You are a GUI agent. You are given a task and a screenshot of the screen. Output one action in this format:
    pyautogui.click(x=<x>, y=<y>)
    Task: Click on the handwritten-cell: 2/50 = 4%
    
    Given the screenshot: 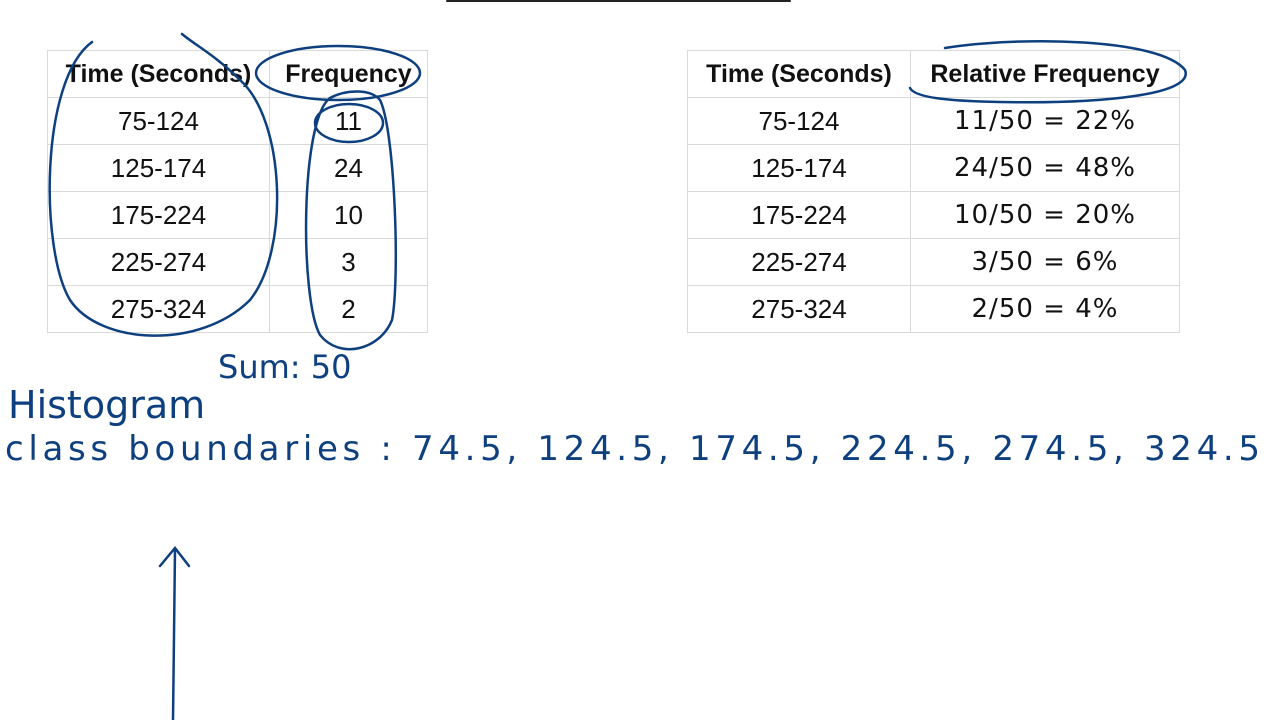 What is the action you would take?
    pyautogui.click(x=1045, y=309)
    